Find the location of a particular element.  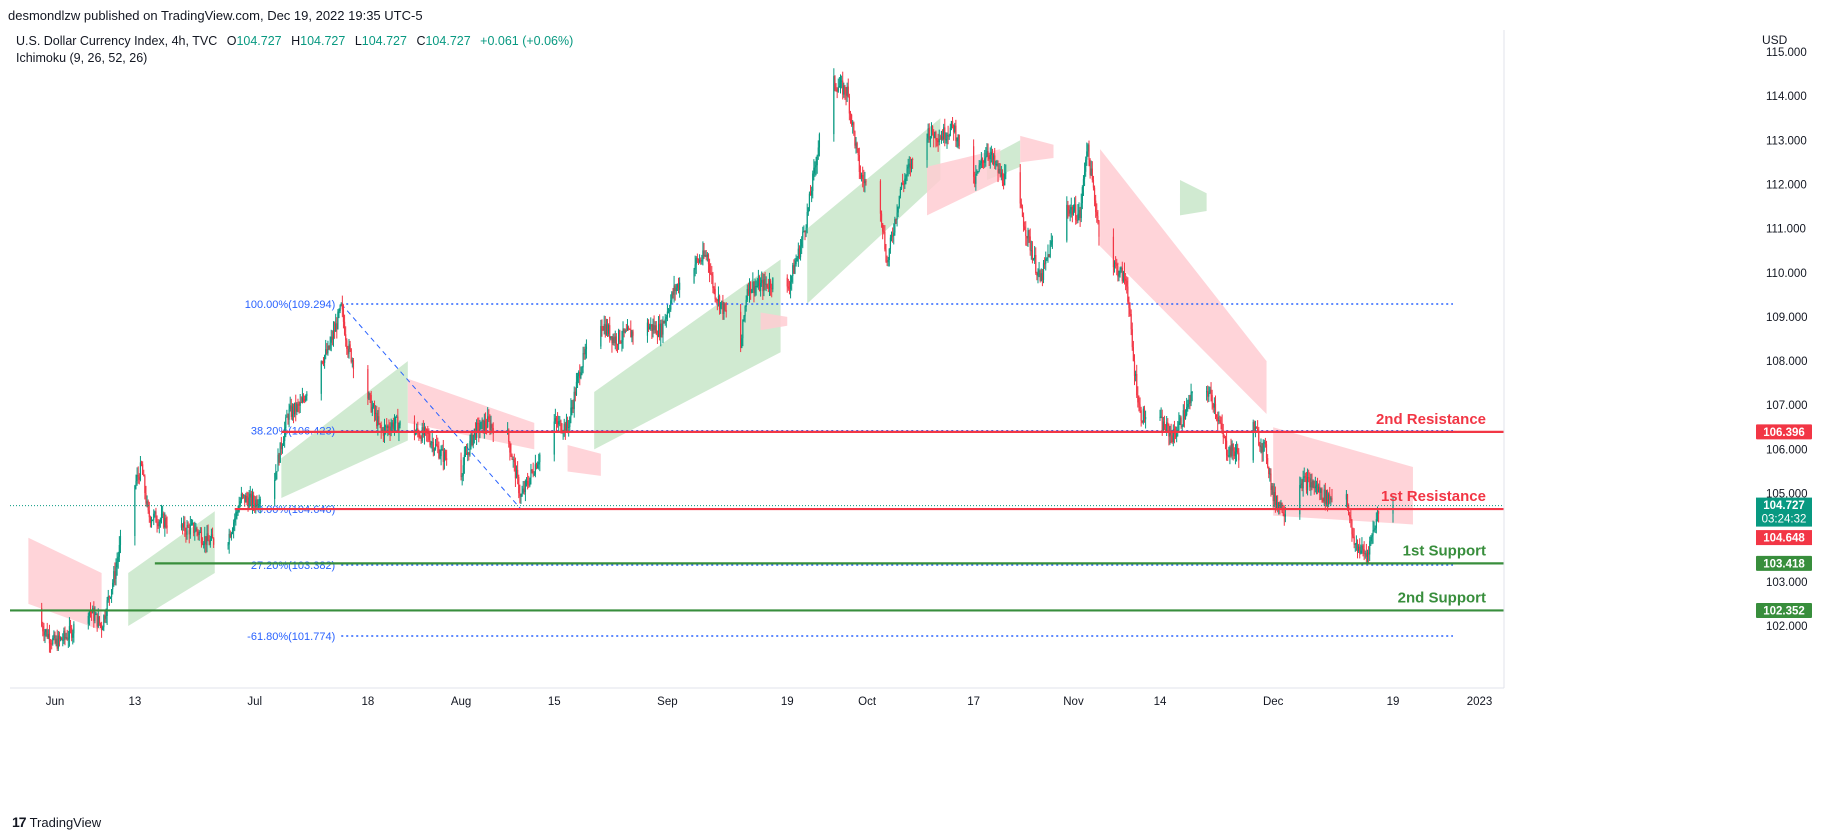

high-label: H is located at coordinates (296, 41).